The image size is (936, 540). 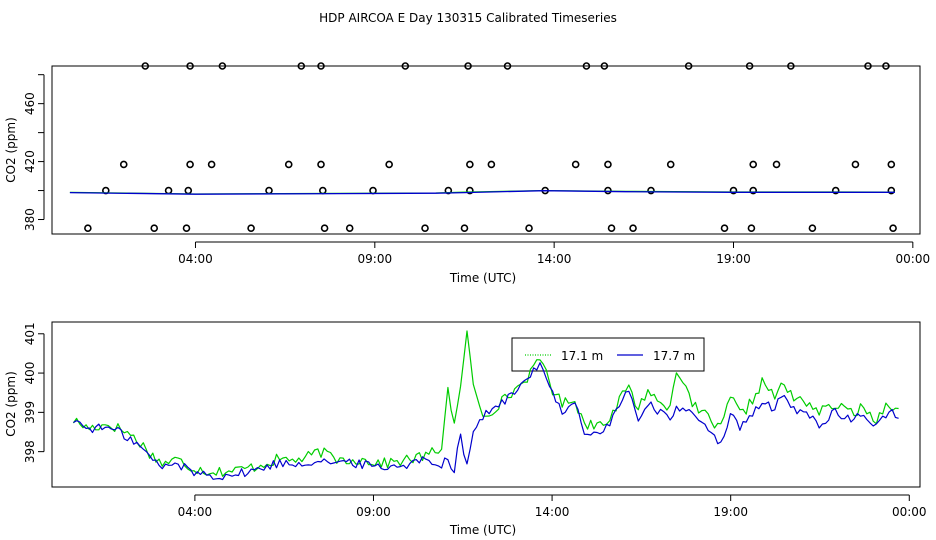 I want to click on top-y-tick-label: 380, so click(x=30, y=219).